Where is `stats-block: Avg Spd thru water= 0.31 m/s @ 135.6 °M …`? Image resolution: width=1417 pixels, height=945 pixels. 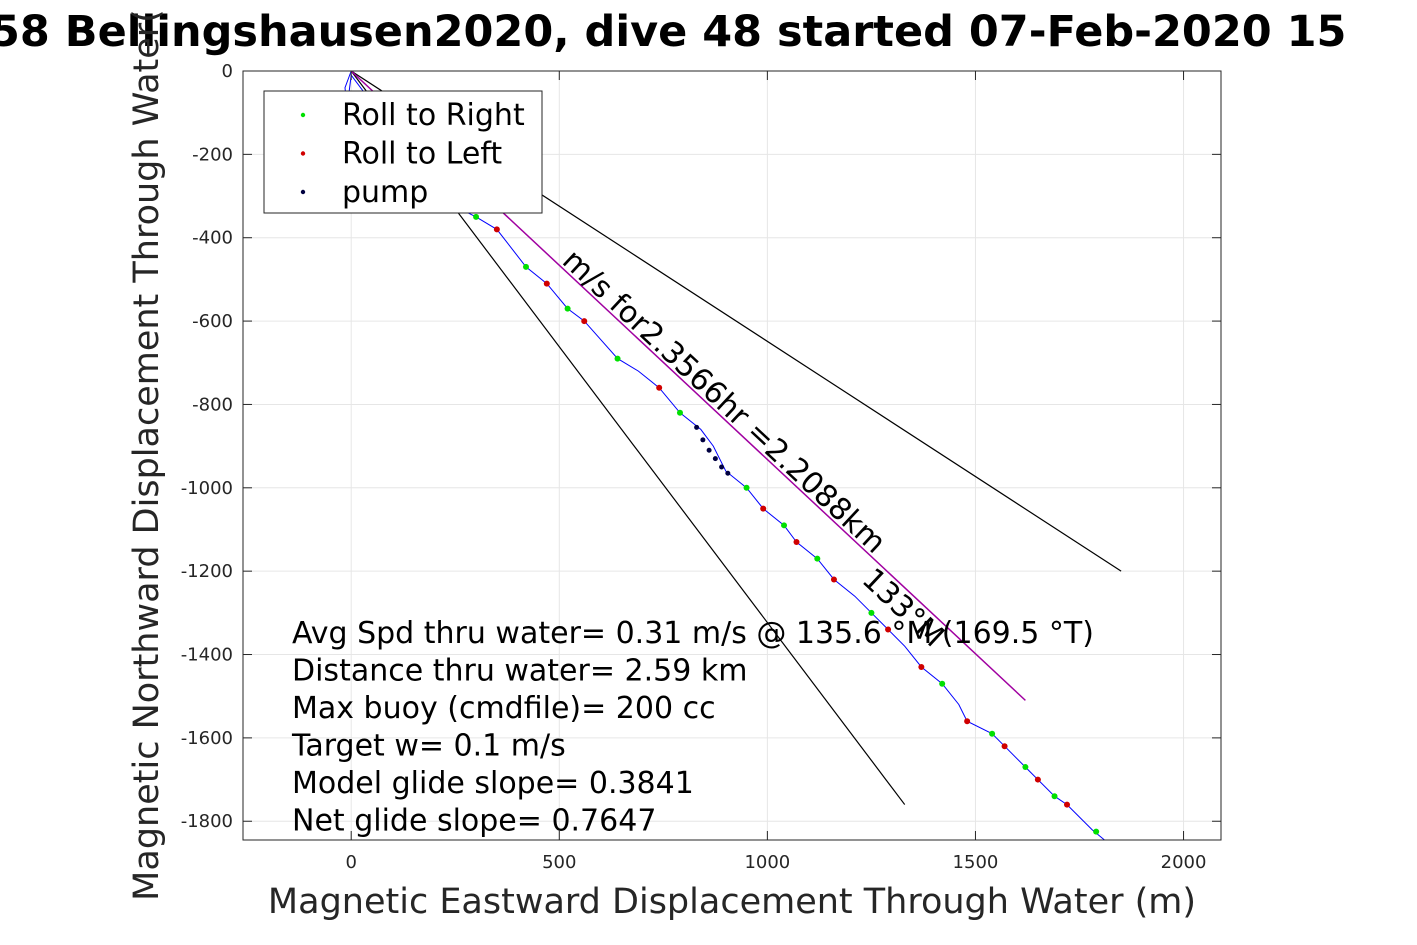
stats-block: Avg Spd thru water= 0.31 m/s @ 135.6 °M … is located at coordinates (692, 727).